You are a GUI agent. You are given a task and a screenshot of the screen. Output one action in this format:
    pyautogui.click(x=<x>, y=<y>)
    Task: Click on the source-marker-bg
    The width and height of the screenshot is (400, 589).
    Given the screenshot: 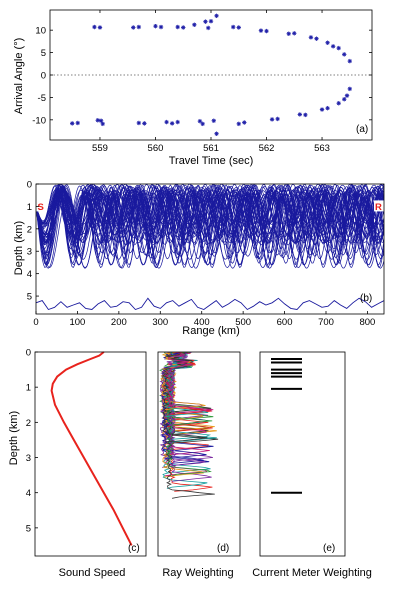 What is the action you would take?
    pyautogui.click(x=40, y=206)
    